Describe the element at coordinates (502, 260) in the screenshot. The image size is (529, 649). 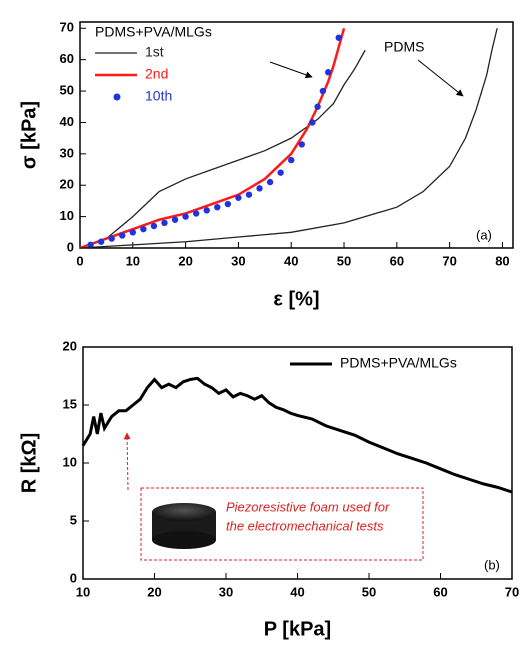
I see `x-tick-label: 80` at that location.